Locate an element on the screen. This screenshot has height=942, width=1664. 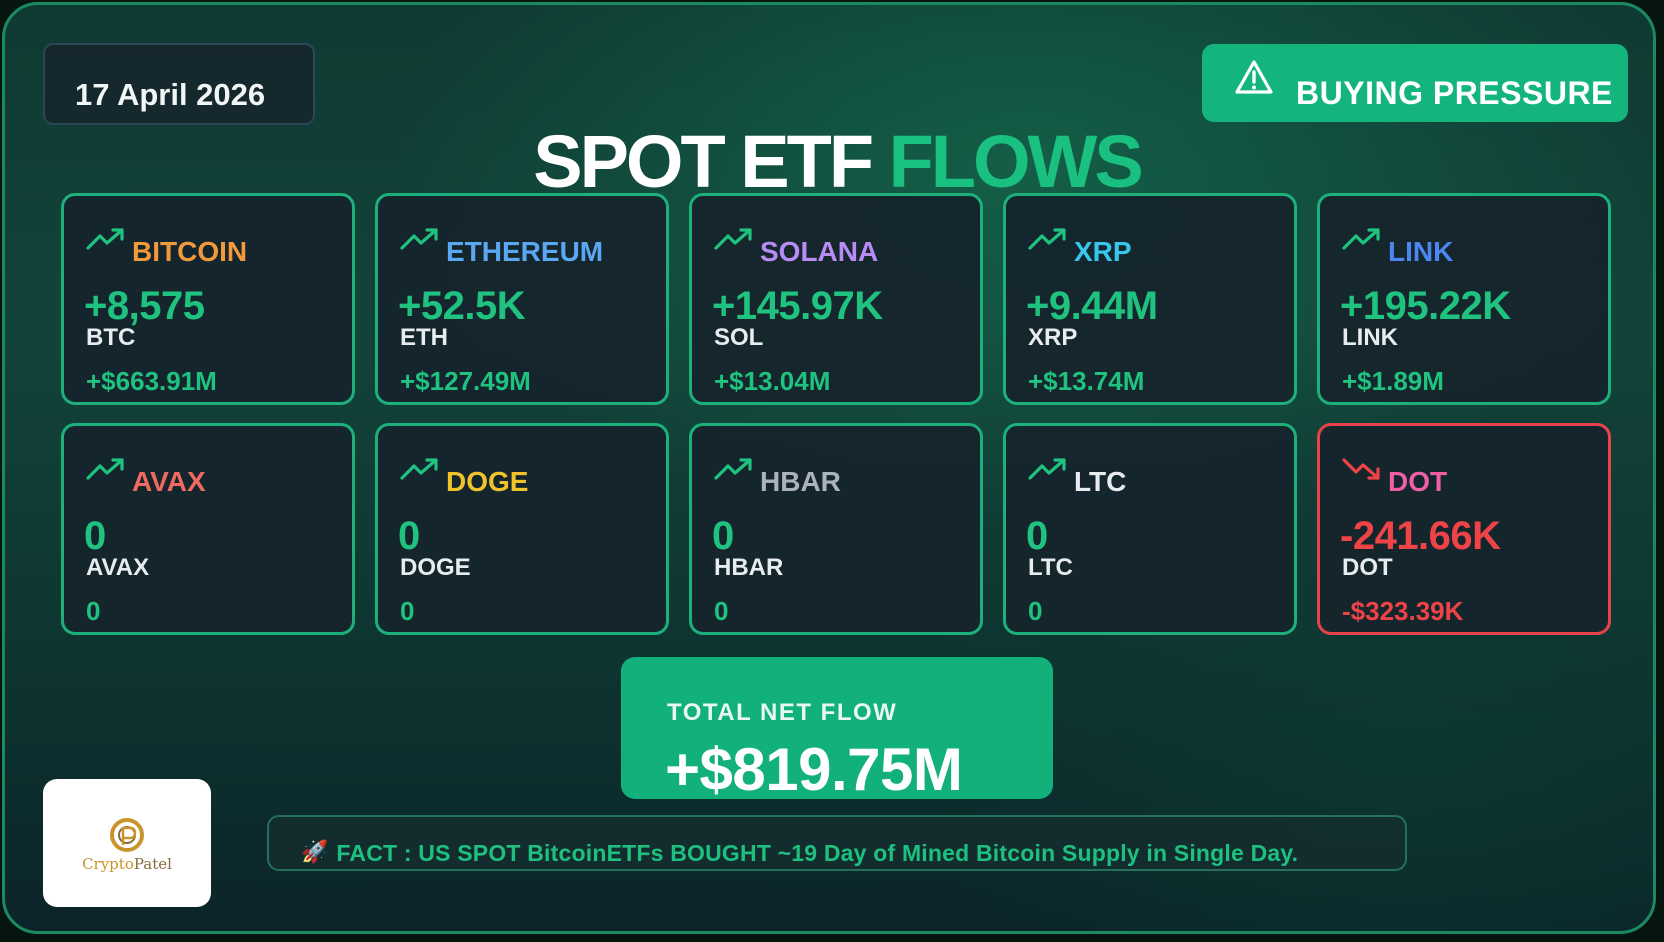
total-net-flow-card: TOTAL NET FLOW +$819.75M is located at coordinates (837, 728).